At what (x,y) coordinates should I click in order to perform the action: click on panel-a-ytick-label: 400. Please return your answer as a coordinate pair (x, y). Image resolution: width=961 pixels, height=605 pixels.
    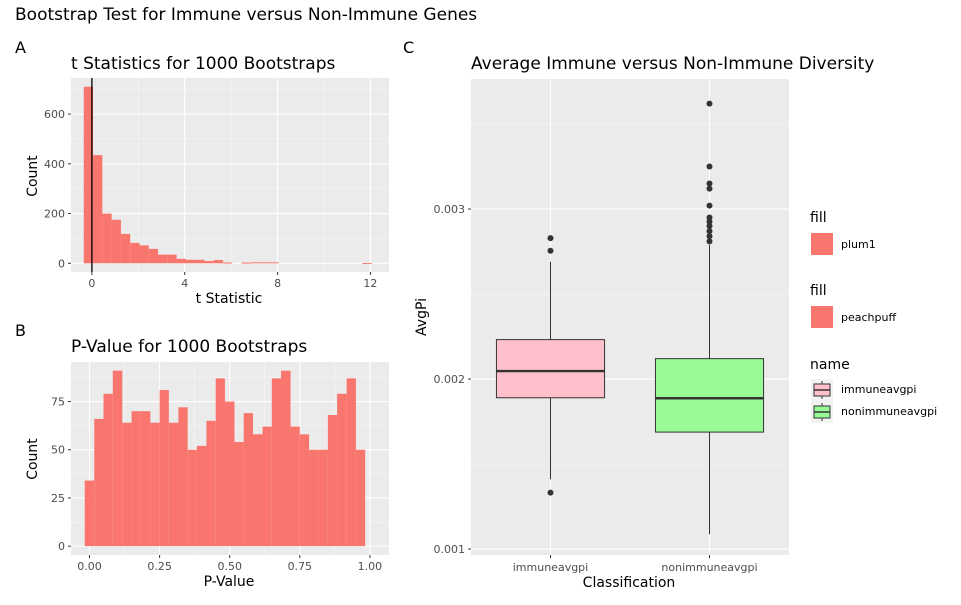
    Looking at the image, I should click on (54, 164).